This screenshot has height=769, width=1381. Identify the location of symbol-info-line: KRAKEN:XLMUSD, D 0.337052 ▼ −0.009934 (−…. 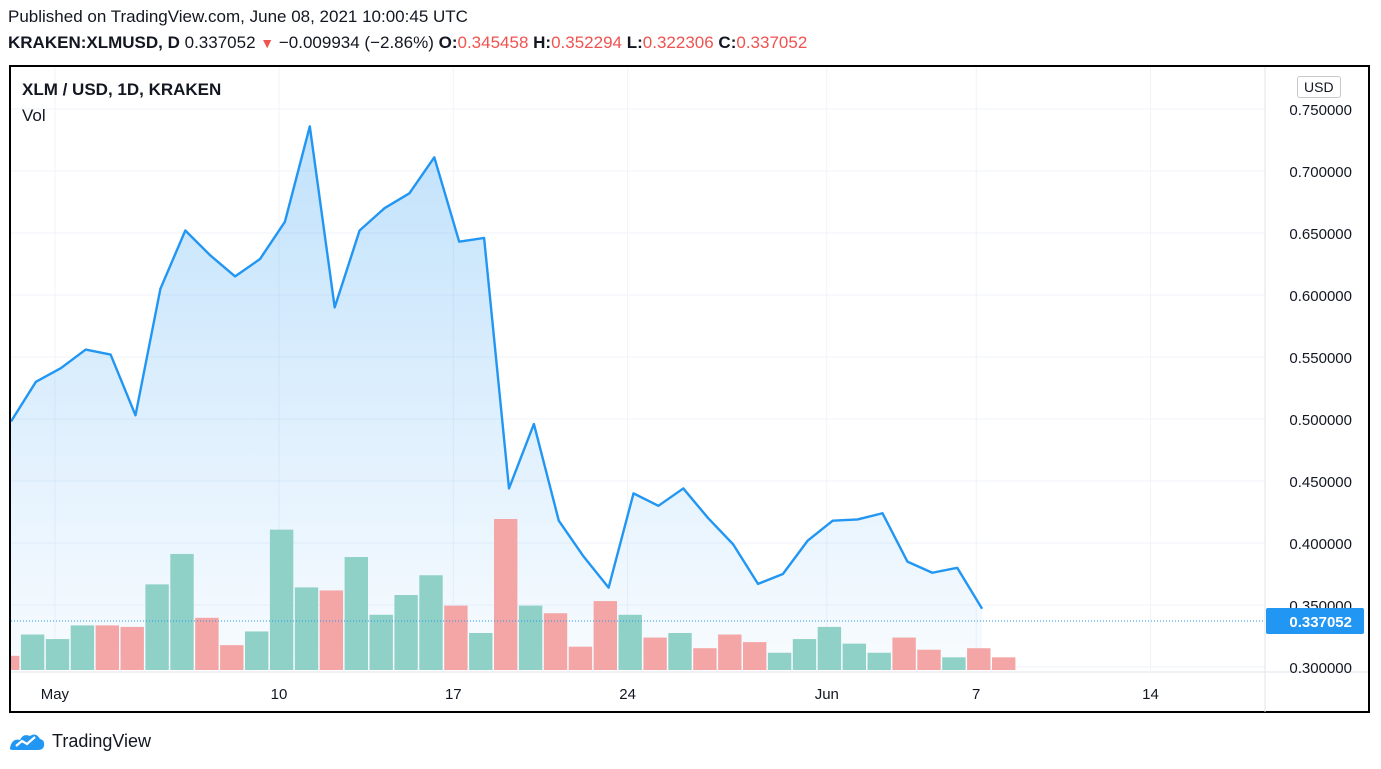
(407, 43).